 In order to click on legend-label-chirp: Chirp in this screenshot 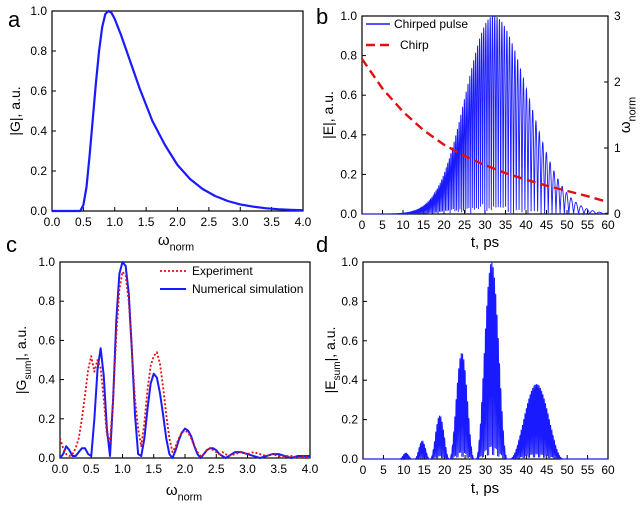, I will do `click(414, 45)`.